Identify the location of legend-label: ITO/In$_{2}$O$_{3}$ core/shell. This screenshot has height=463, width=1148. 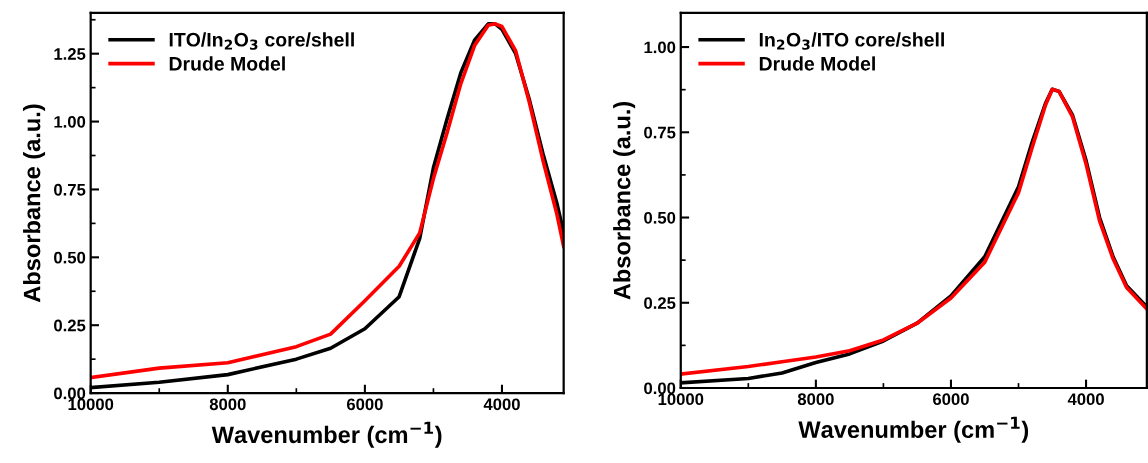
(261, 41).